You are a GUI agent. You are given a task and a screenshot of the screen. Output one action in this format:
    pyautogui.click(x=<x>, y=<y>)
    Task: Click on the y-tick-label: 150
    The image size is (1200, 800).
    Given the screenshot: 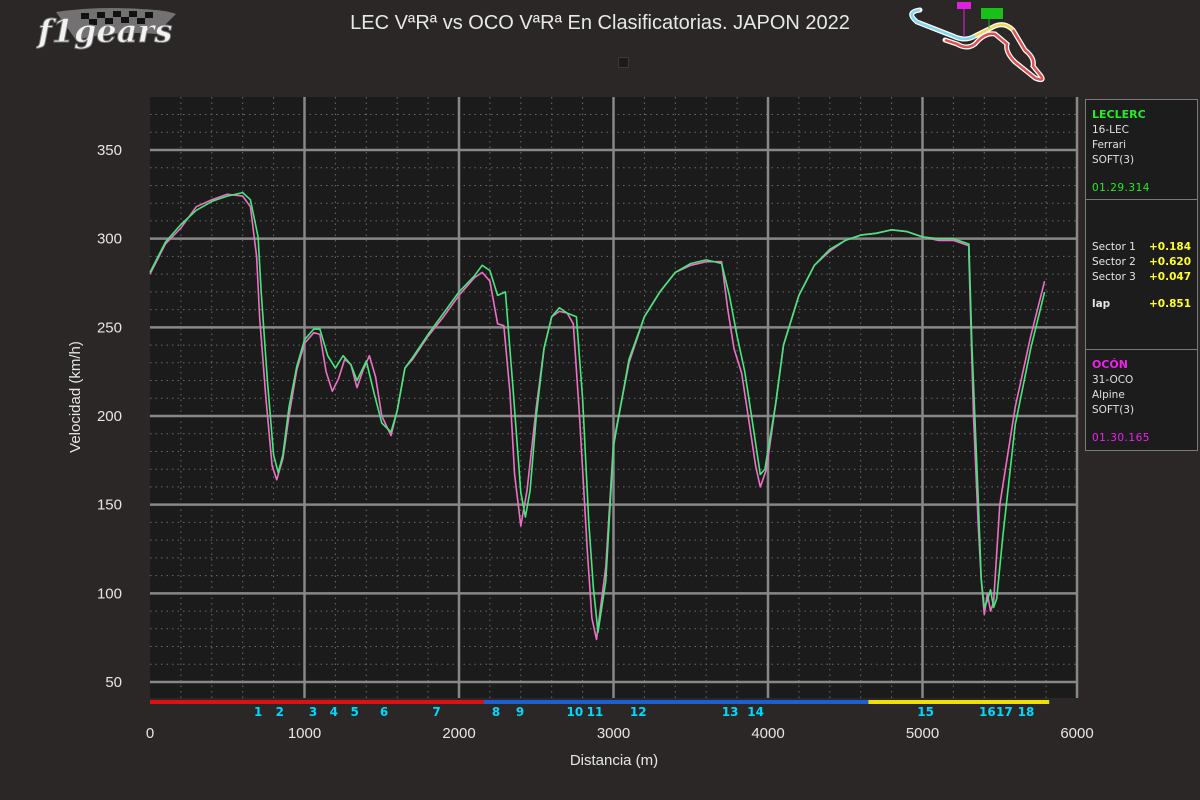 What is the action you would take?
    pyautogui.click(x=109, y=505)
    